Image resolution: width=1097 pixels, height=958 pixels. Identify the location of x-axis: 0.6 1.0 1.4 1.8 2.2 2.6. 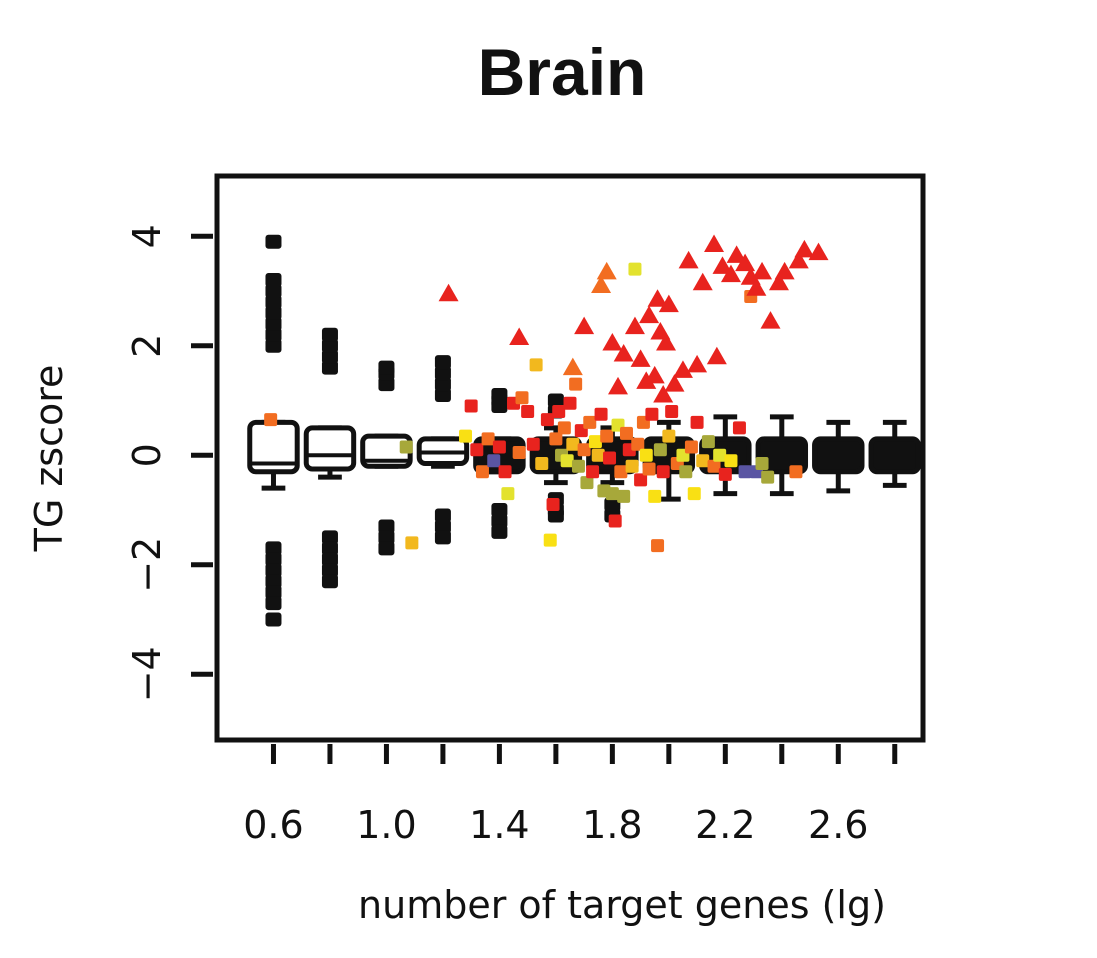
(570, 795).